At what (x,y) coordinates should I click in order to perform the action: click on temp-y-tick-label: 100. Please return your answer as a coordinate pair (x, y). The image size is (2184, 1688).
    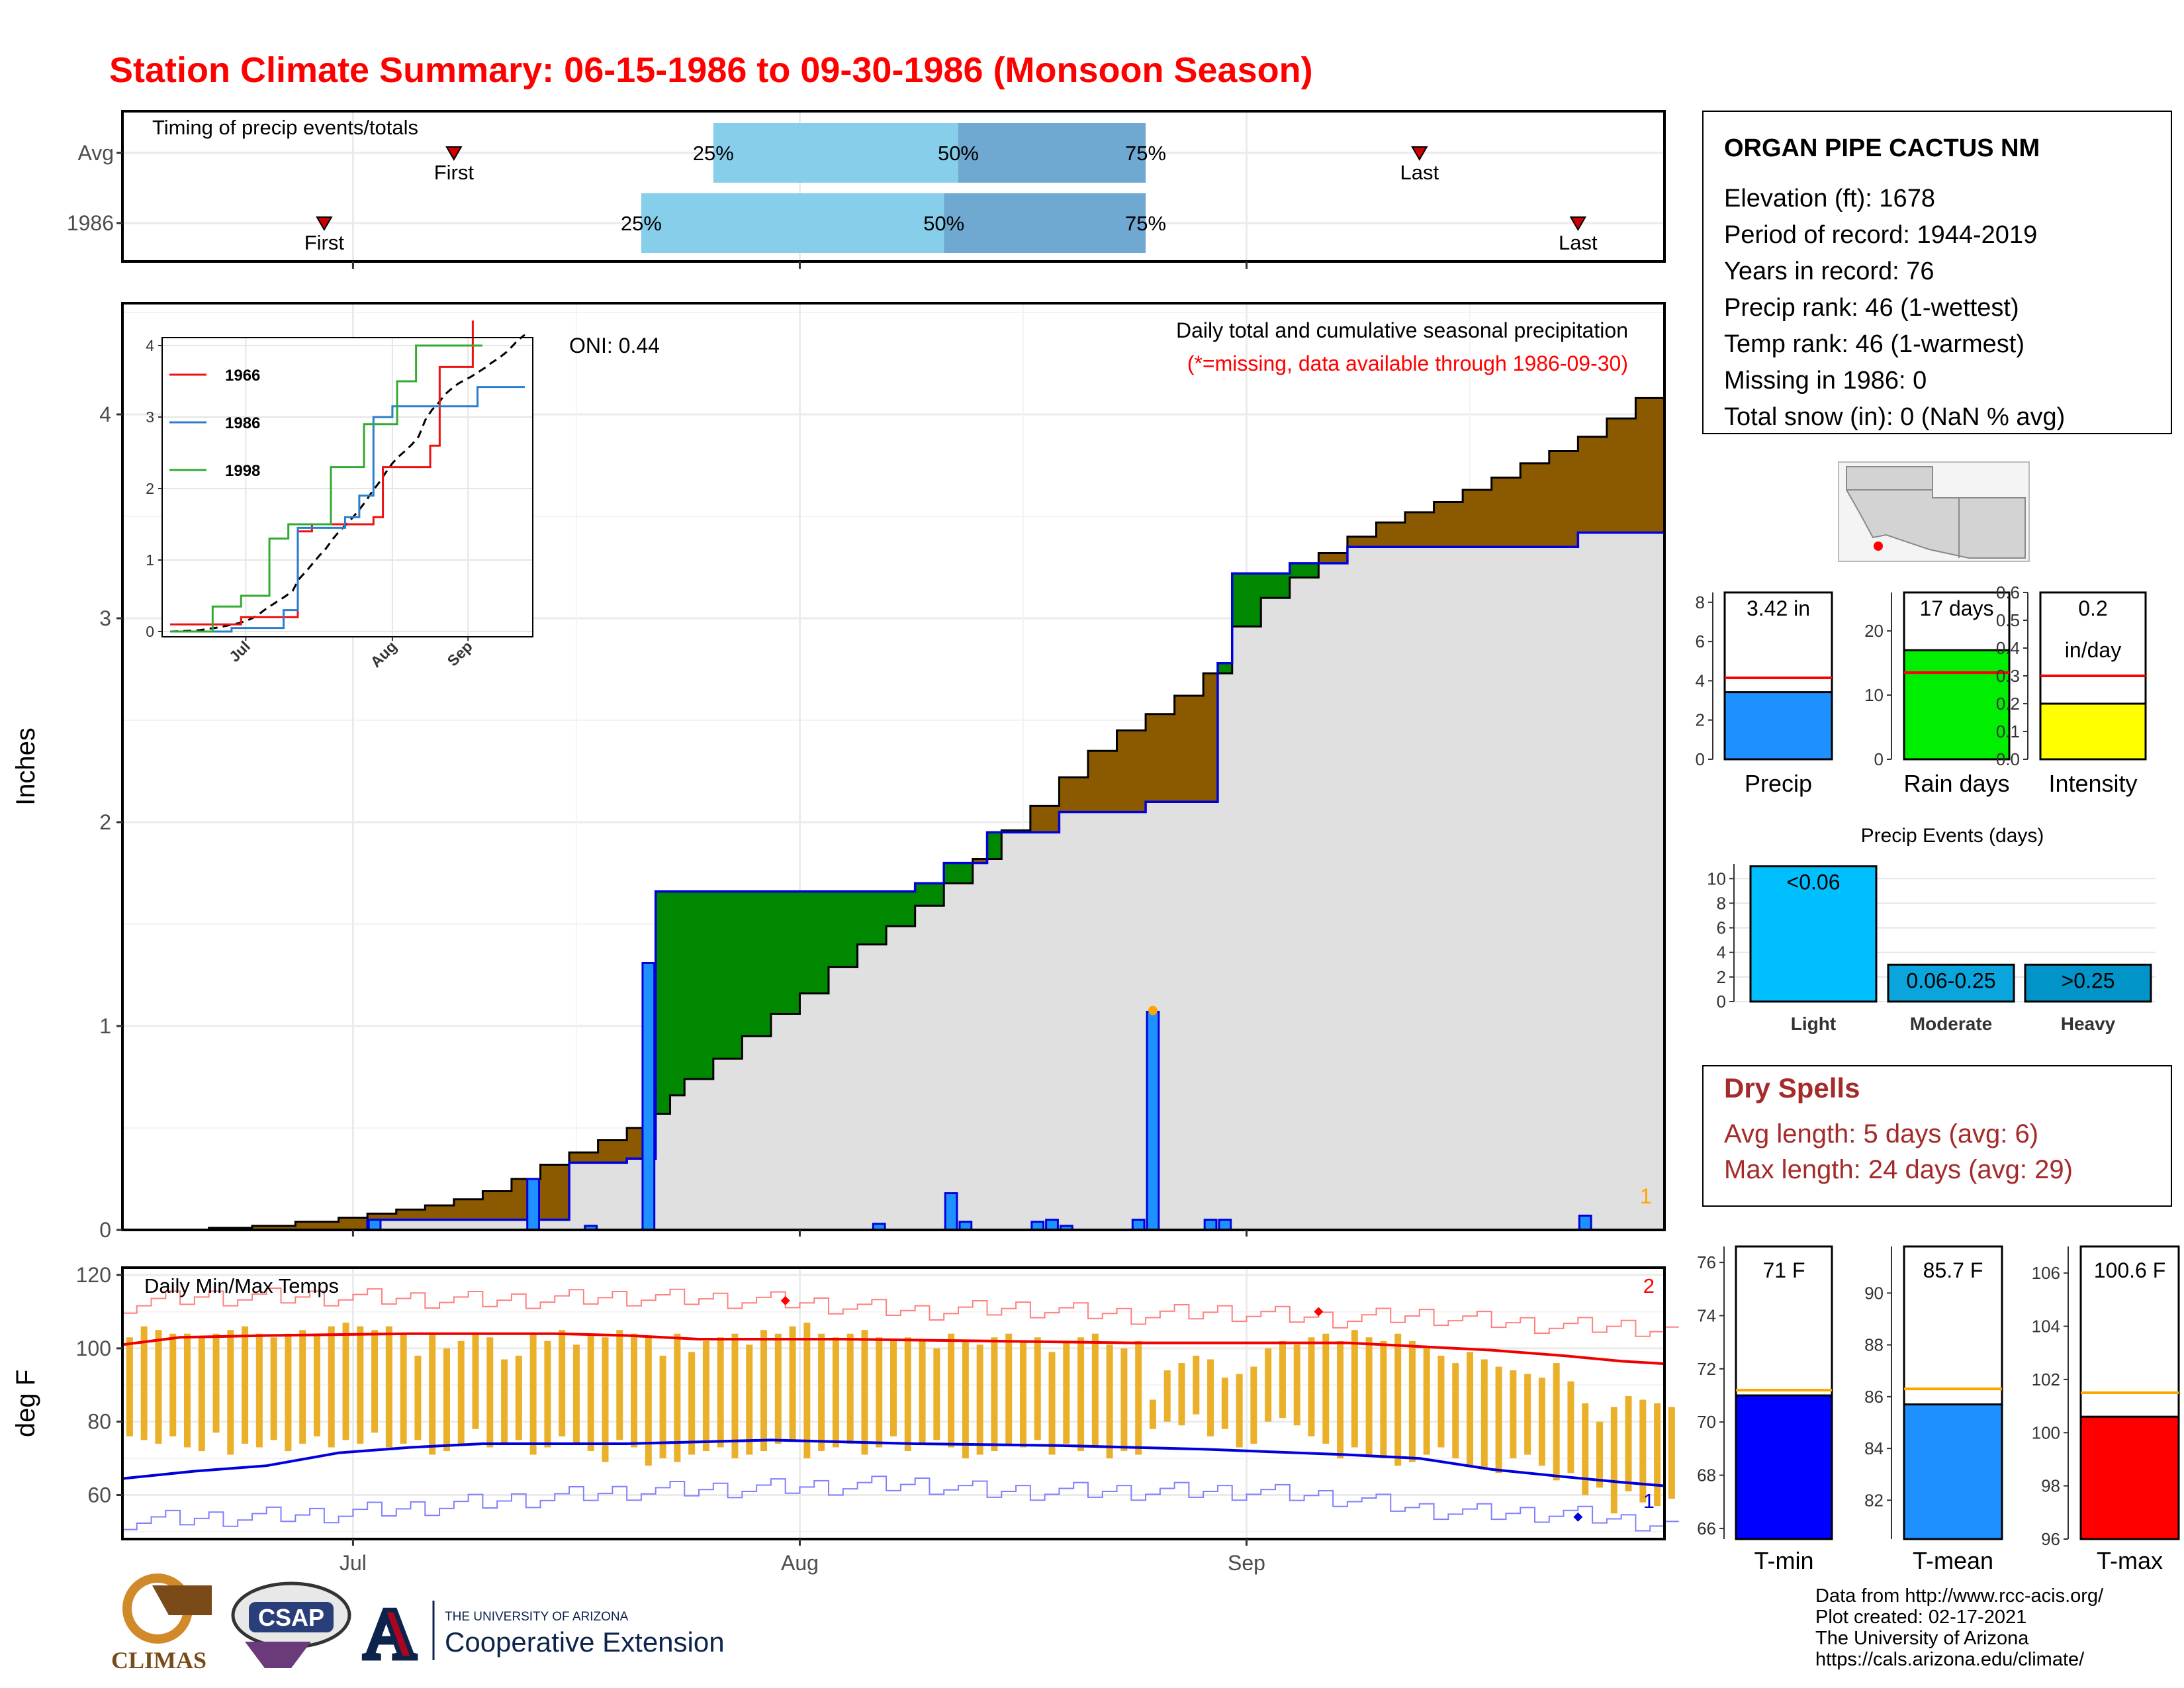
    Looking at the image, I should click on (93, 1348).